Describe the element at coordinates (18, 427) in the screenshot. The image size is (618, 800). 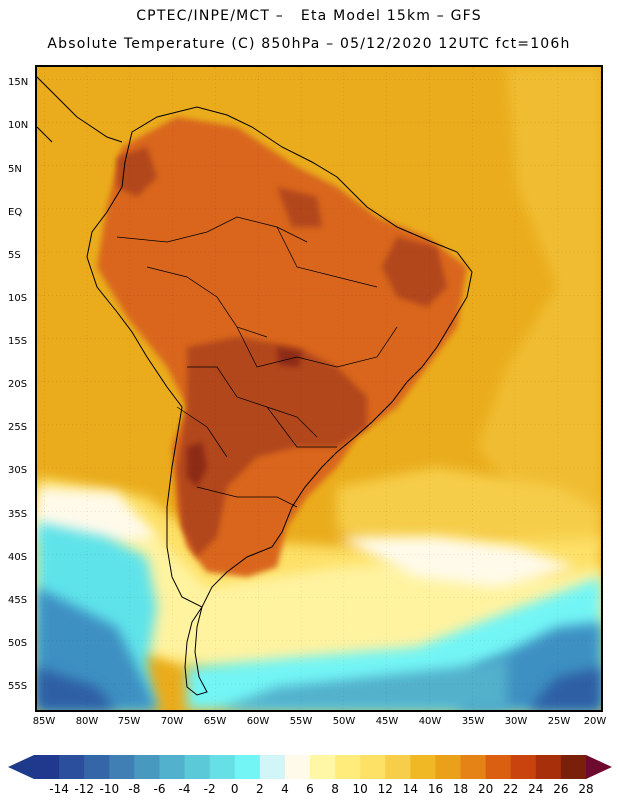
I see `lat-label-25s: 25S` at that location.